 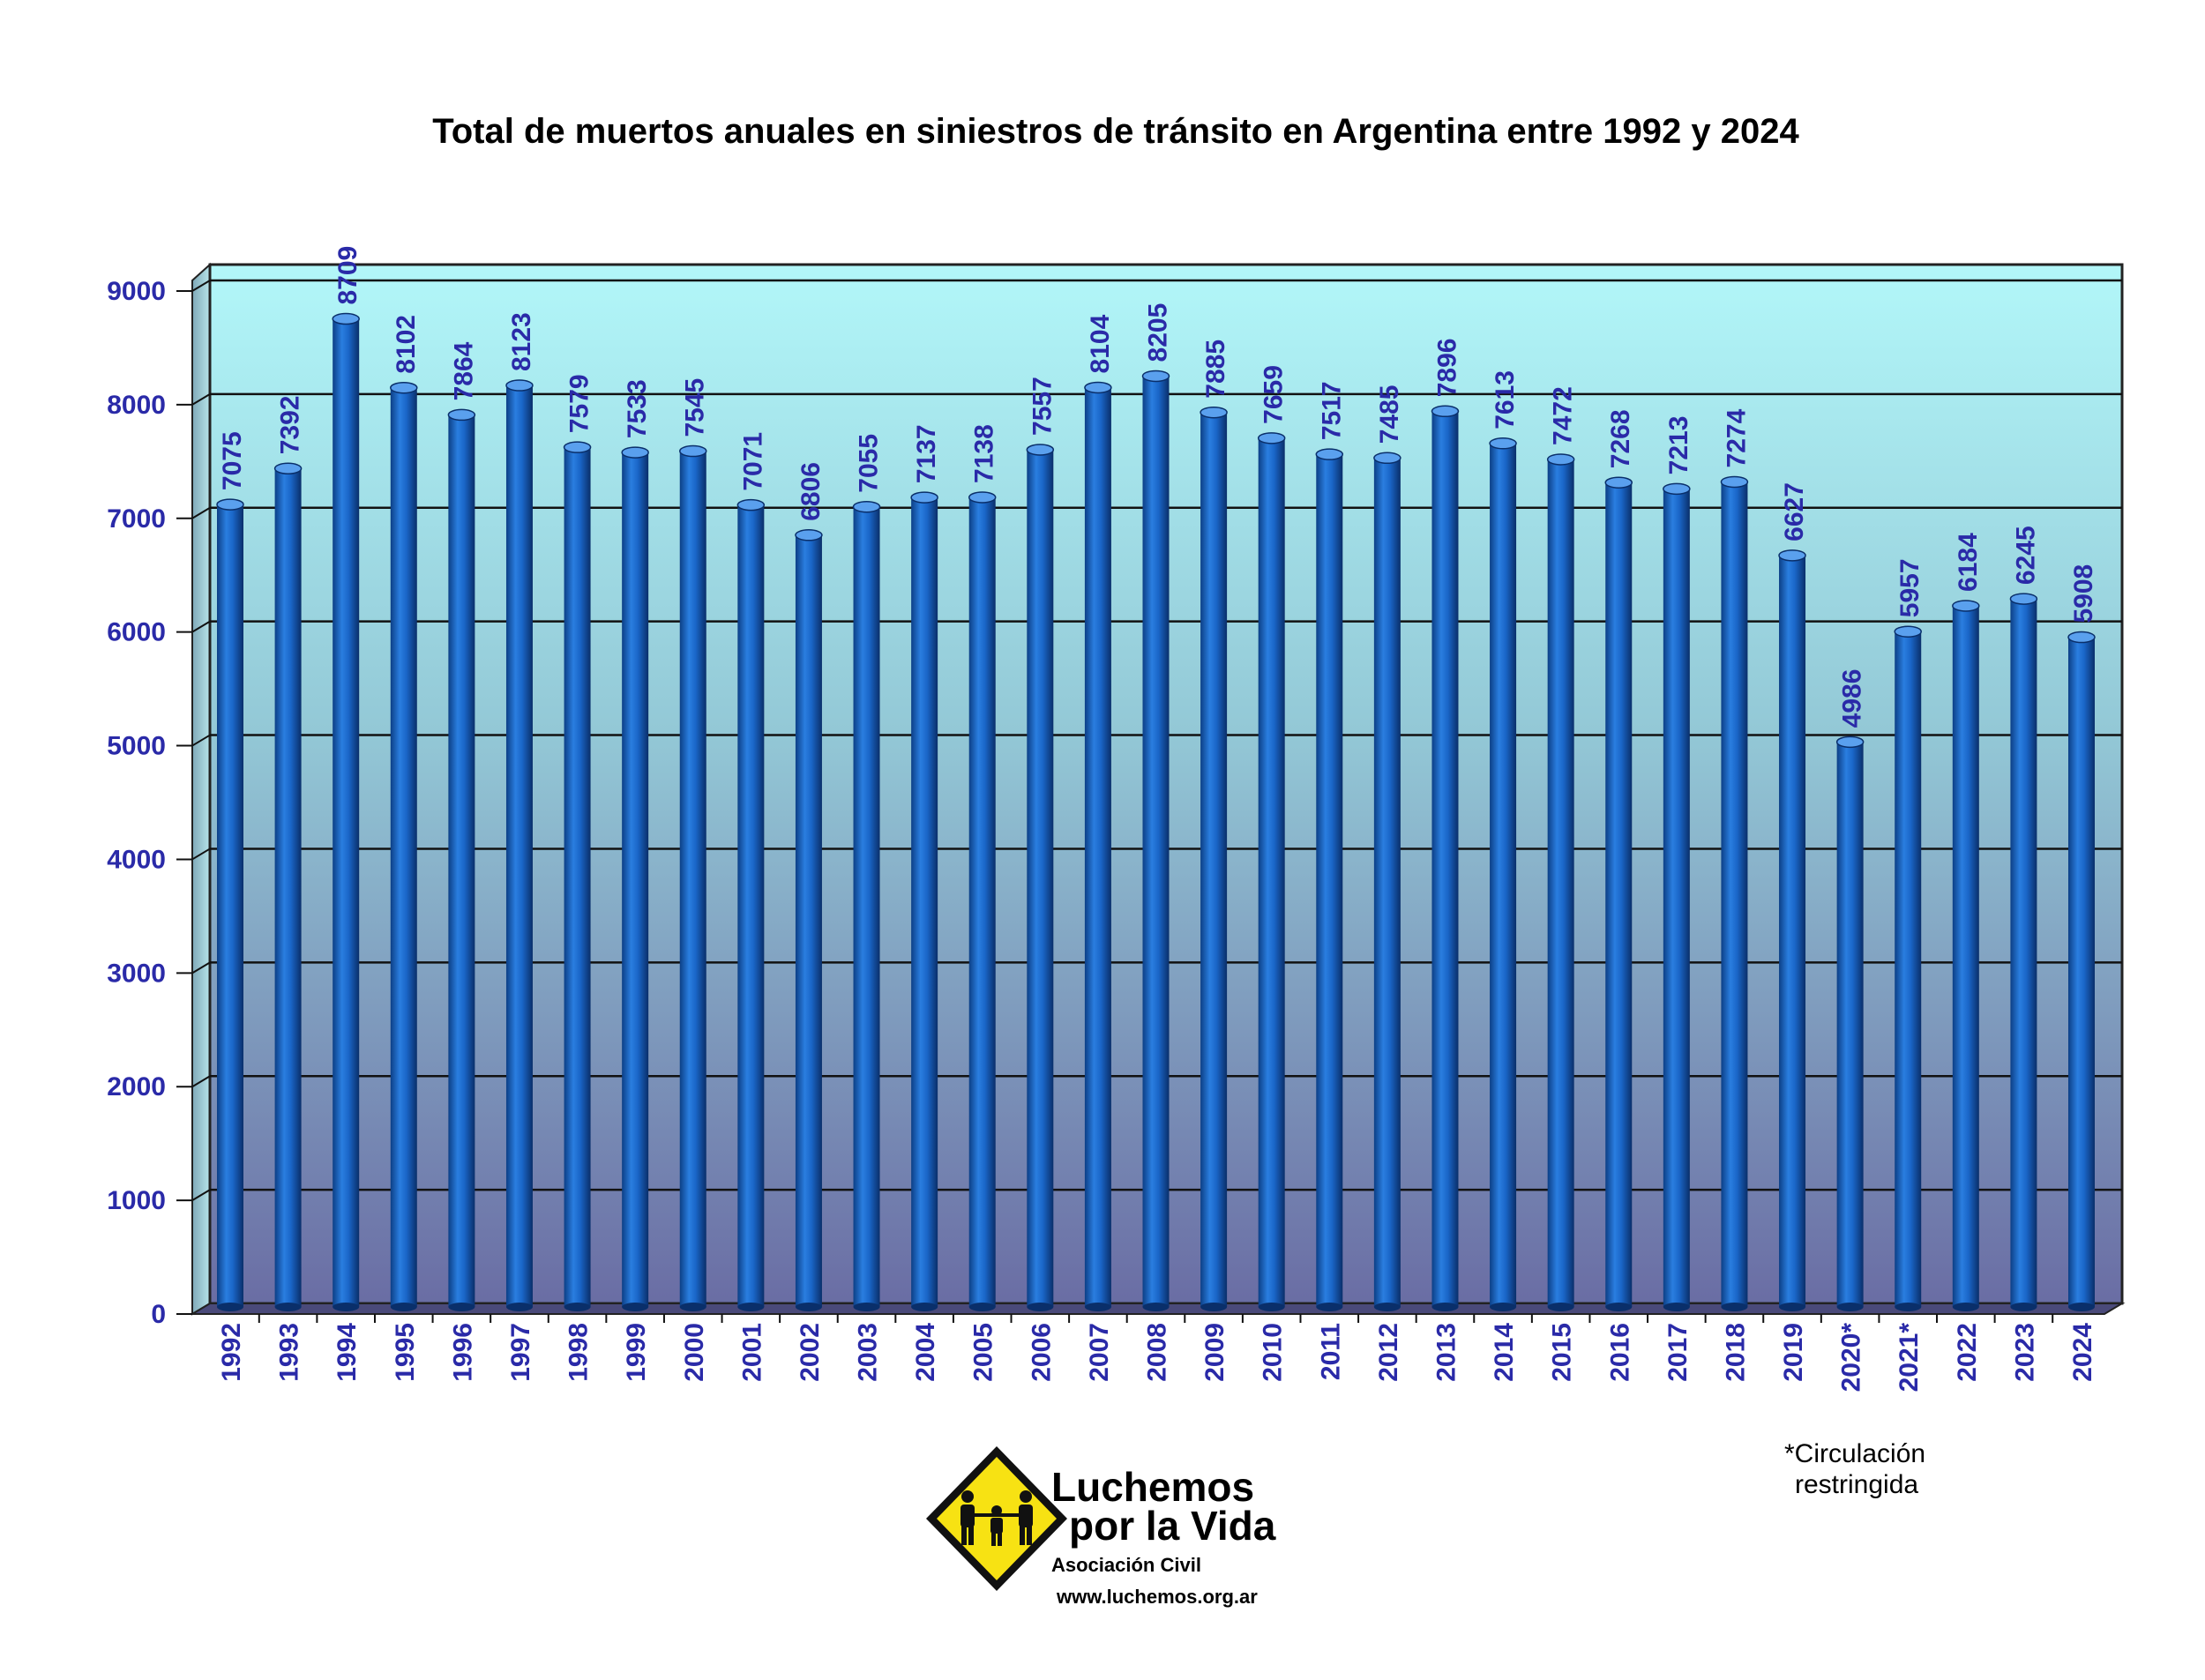 What do you see at coordinates (136, 519) in the screenshot?
I see `y-tick-label: 7000` at bounding box center [136, 519].